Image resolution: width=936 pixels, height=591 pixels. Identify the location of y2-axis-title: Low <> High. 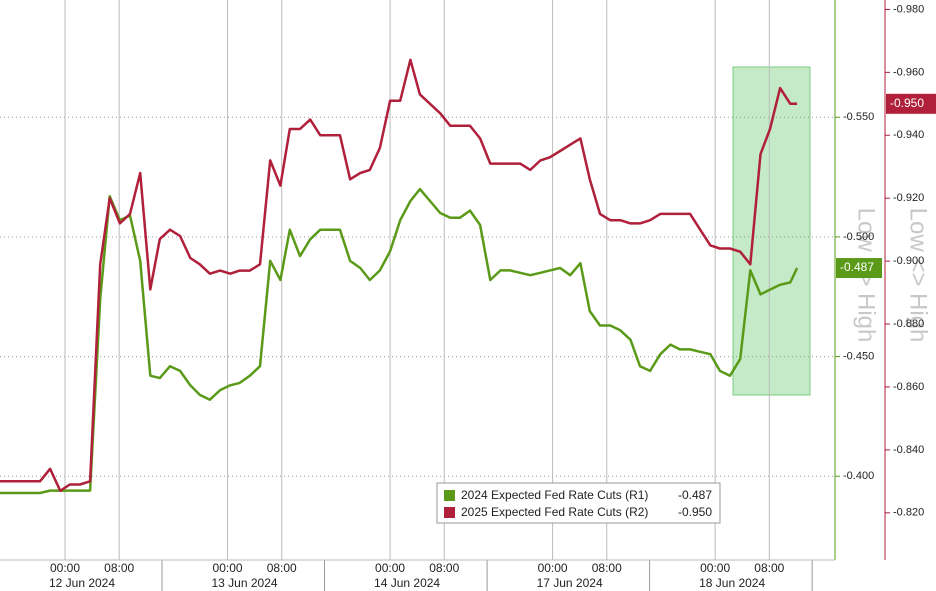
(918, 275).